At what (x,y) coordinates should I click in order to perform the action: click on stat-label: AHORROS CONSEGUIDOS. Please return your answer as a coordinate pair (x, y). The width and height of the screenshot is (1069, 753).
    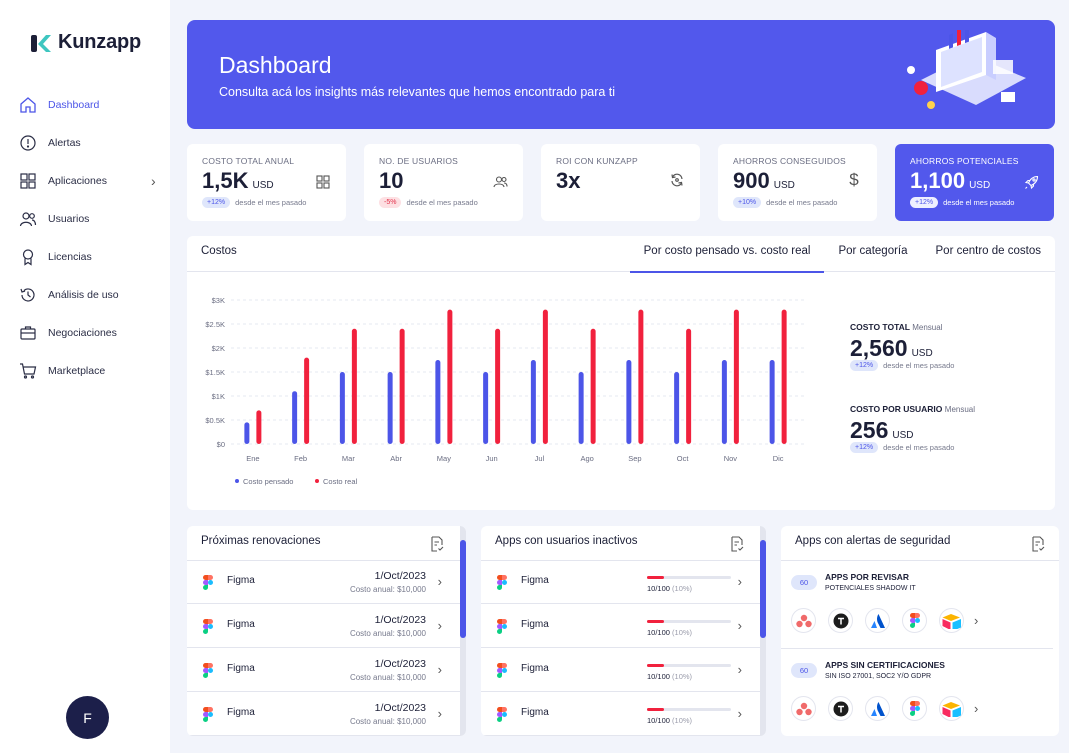
    Looking at the image, I should click on (789, 161).